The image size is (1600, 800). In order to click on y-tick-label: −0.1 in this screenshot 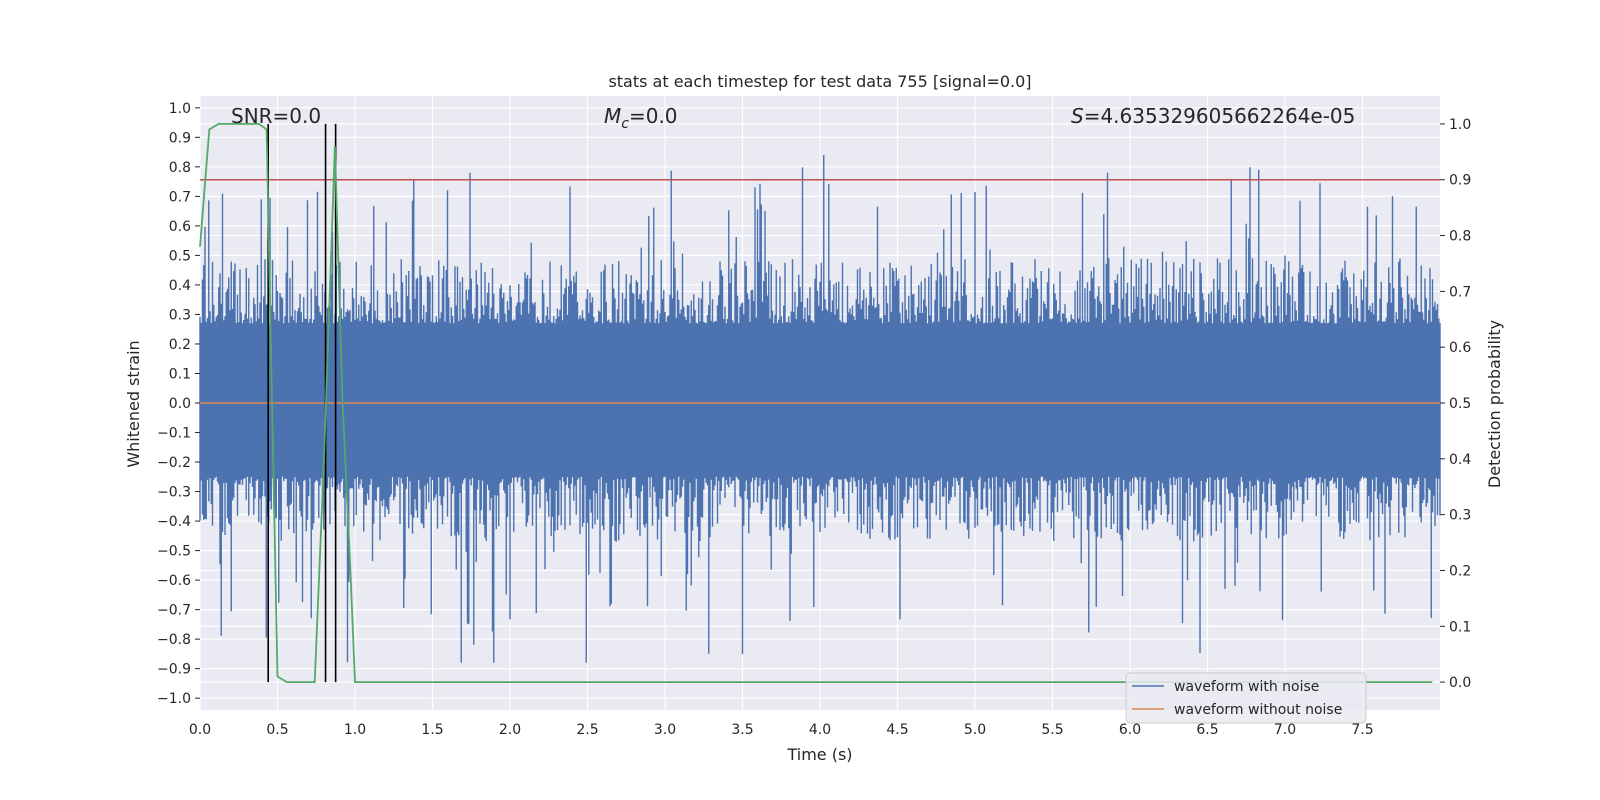, I will do `click(174, 434)`.